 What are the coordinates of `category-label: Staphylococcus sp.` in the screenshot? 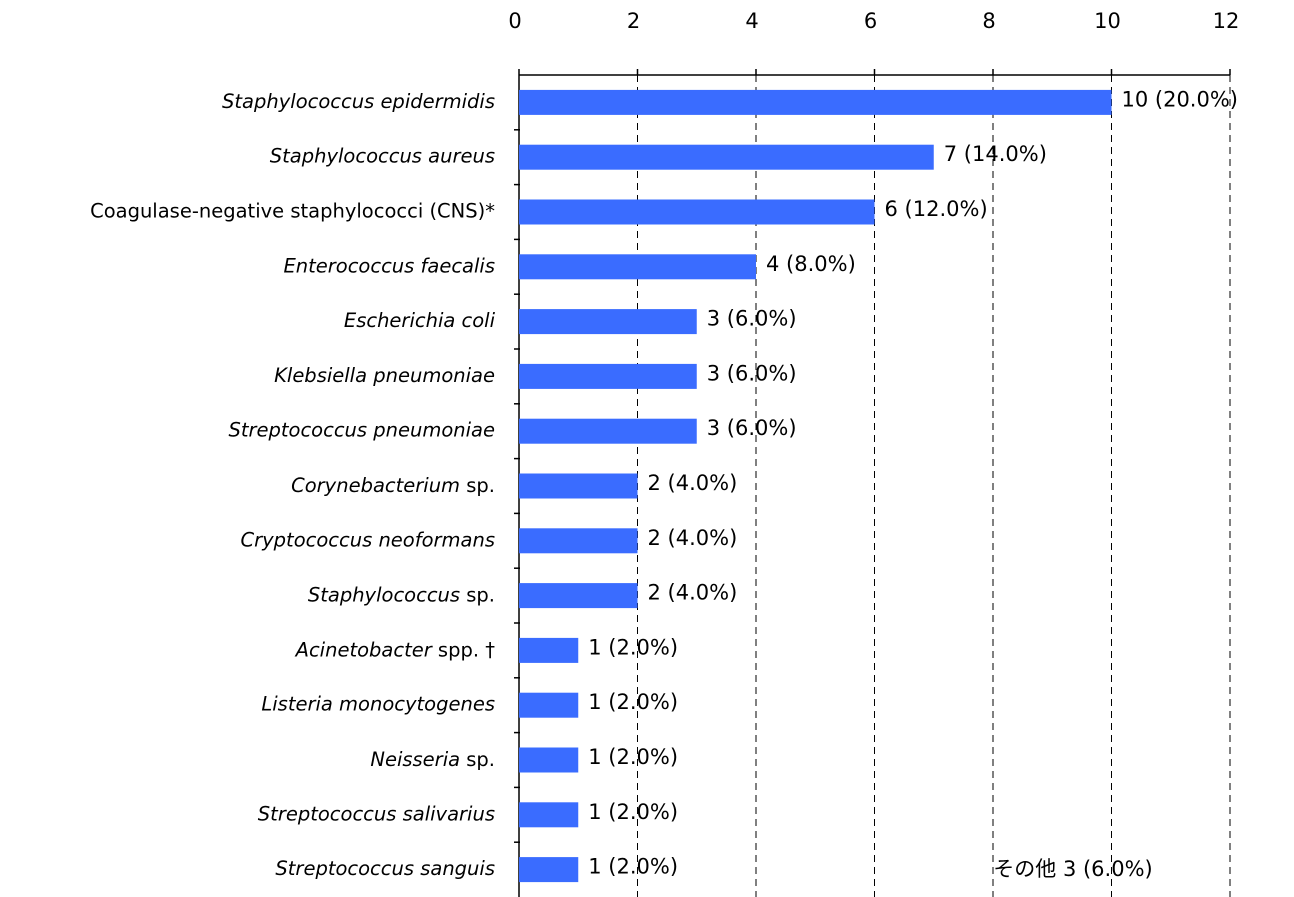 It's located at (401, 594).